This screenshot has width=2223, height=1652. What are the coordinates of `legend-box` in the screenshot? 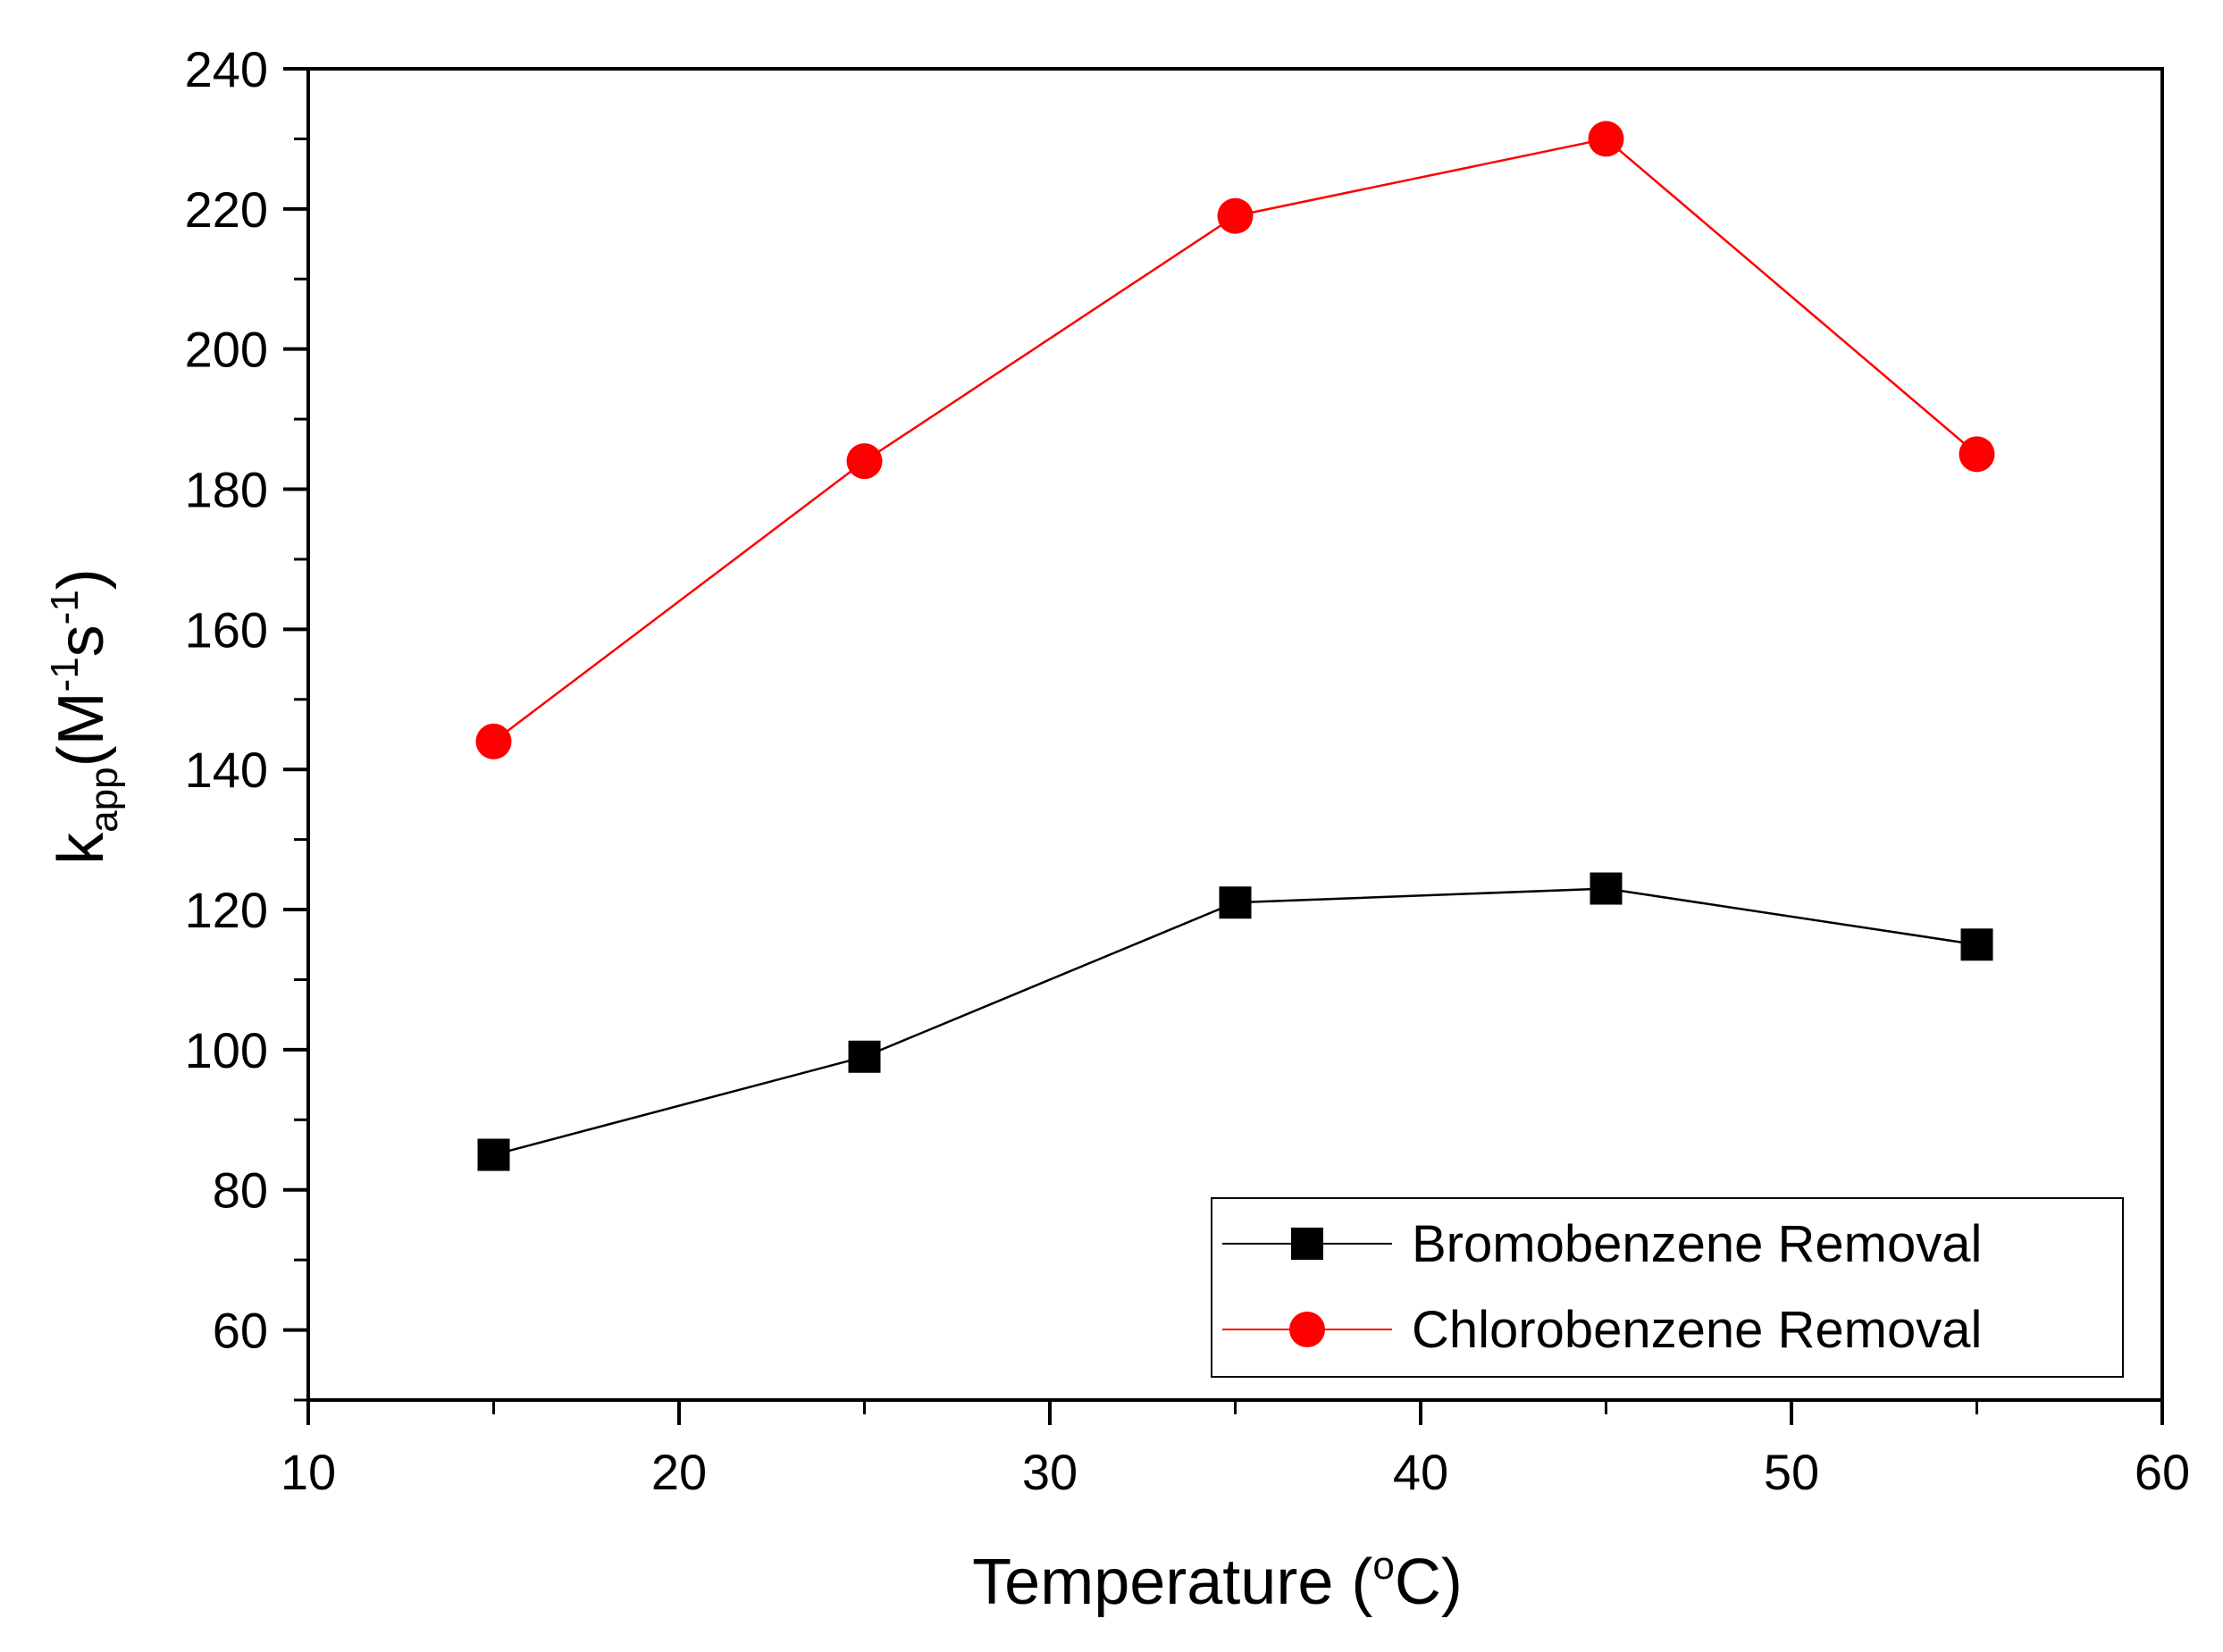 It's located at (1667, 1287).